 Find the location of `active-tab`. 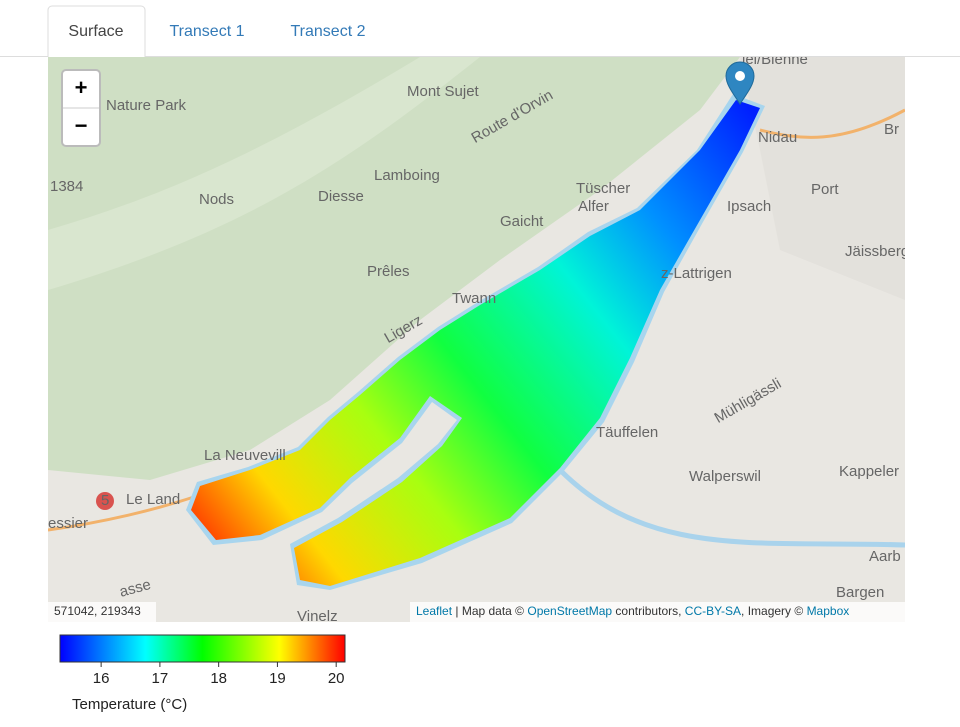

active-tab is located at coordinates (96, 31).